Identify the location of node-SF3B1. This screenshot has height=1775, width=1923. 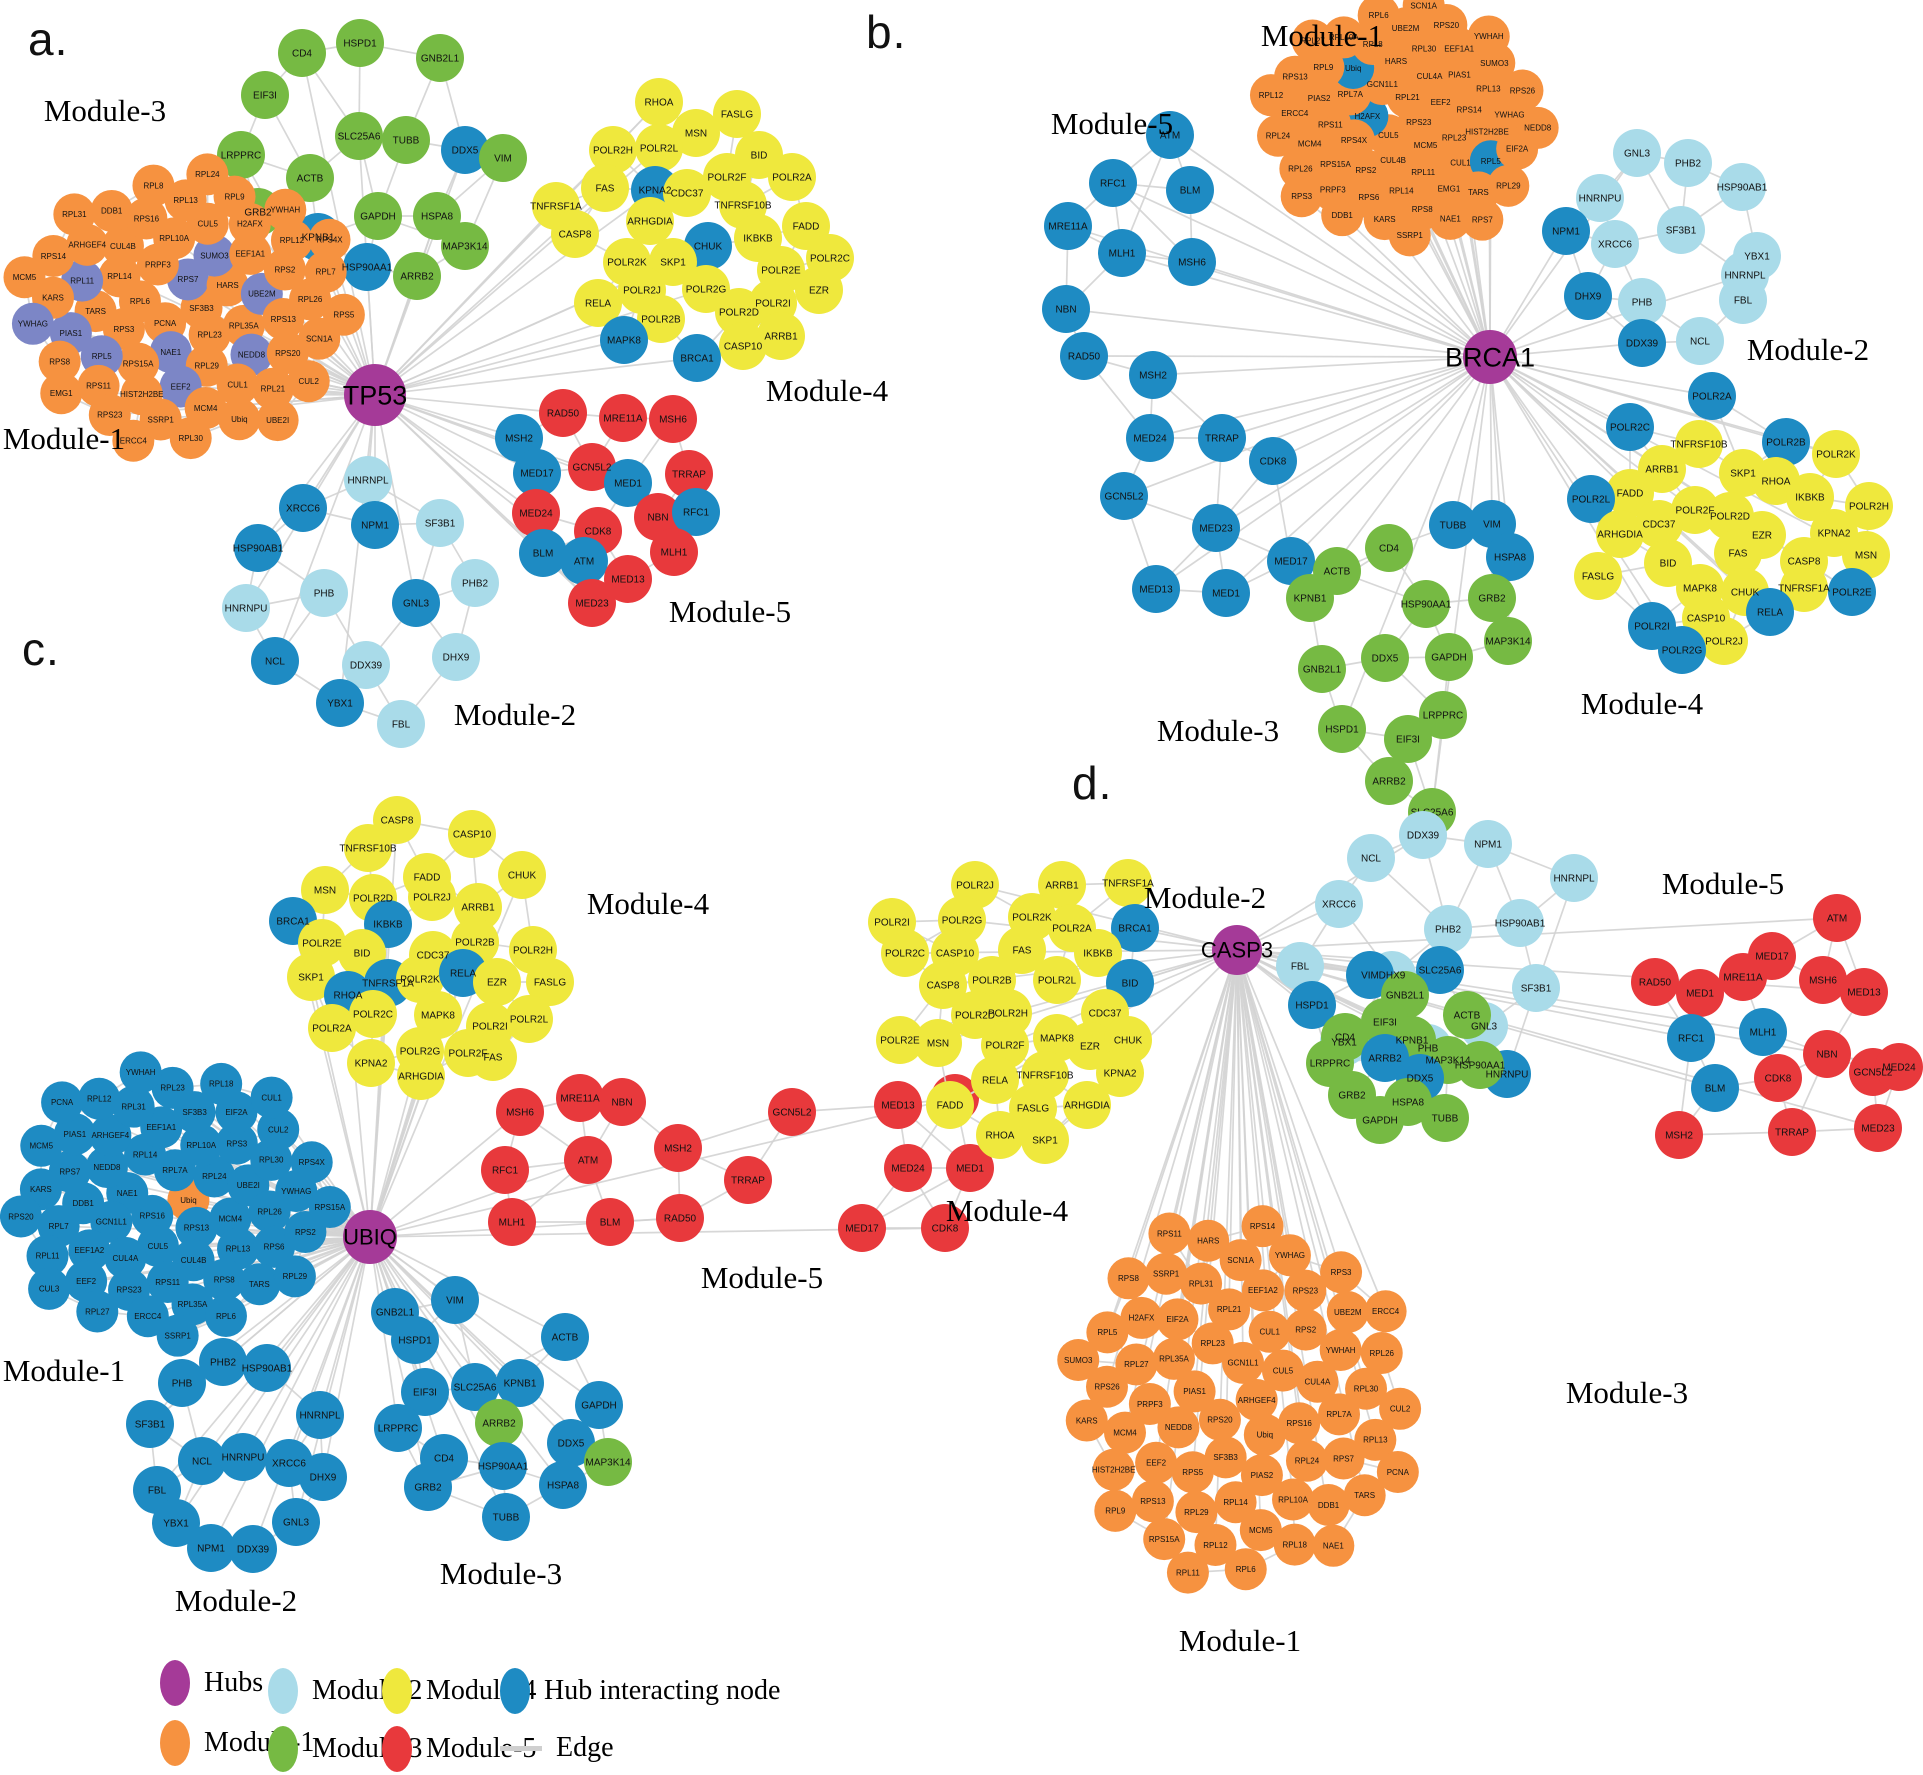
(1536, 988).